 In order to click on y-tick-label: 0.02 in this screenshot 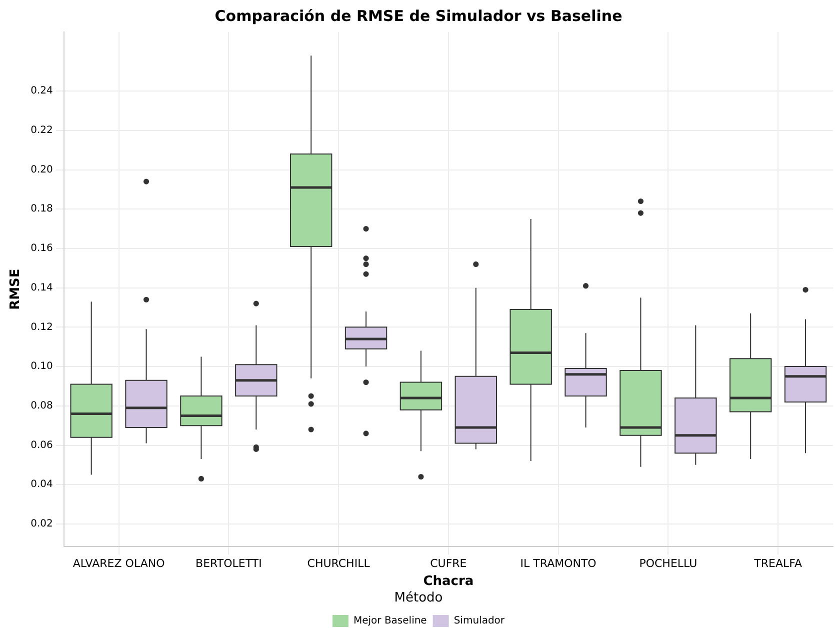, I will do `click(41, 524)`.